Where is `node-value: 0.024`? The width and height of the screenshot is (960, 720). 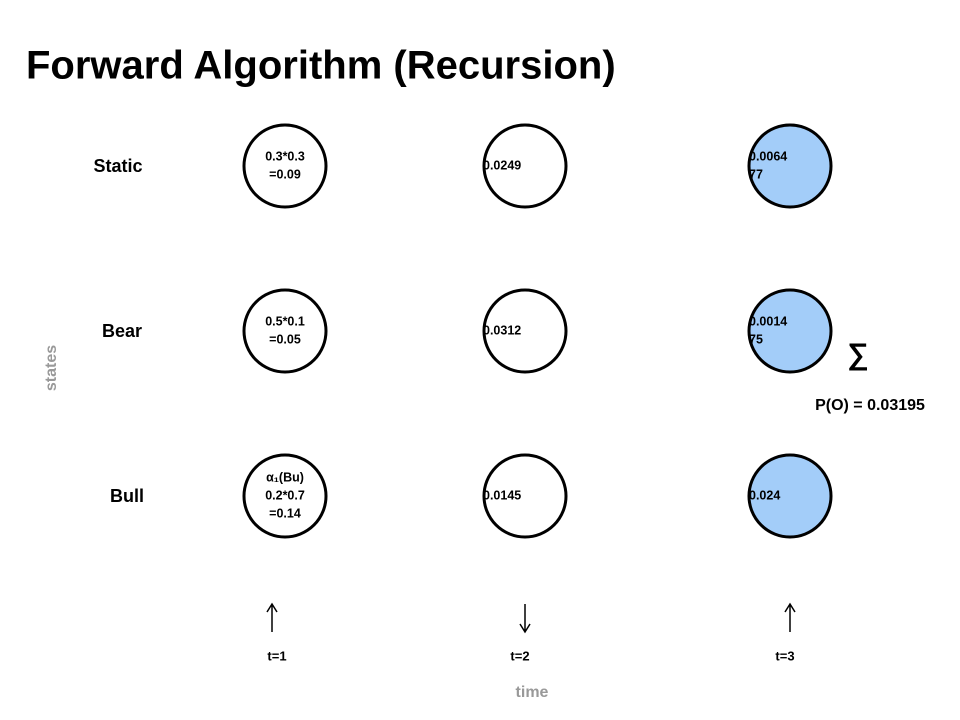
node-value: 0.024 is located at coordinates (764, 495).